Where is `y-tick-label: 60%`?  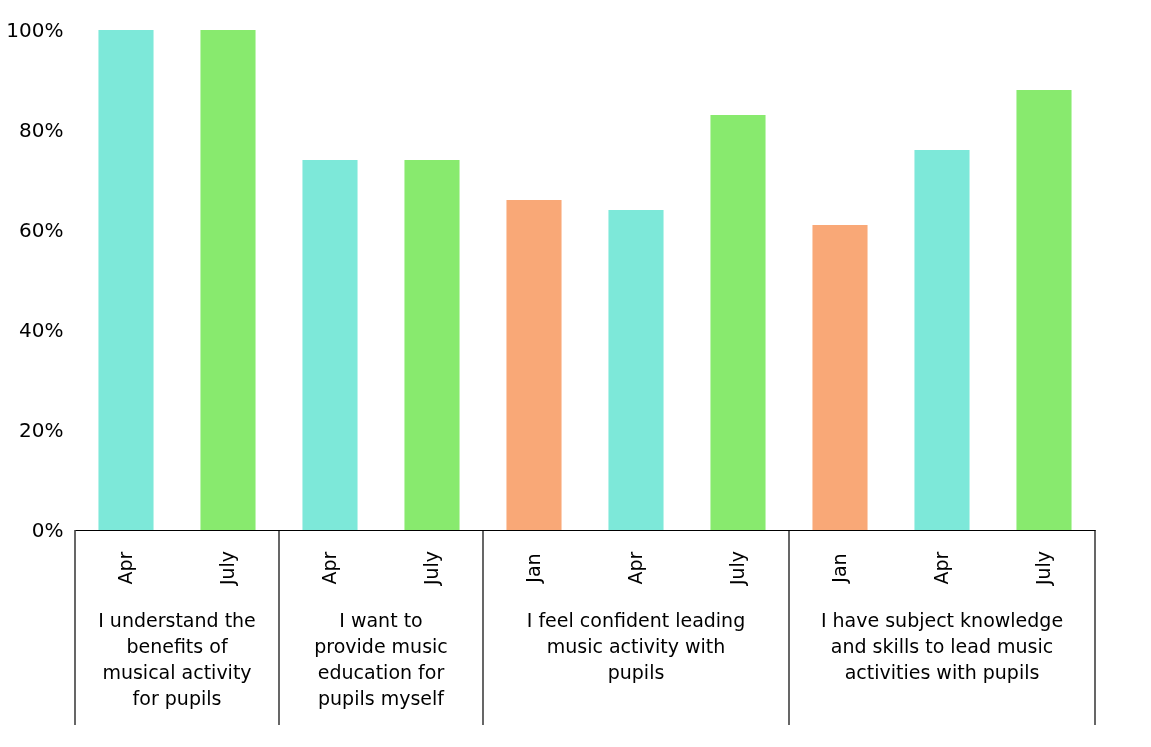 y-tick-label: 60% is located at coordinates (41, 229).